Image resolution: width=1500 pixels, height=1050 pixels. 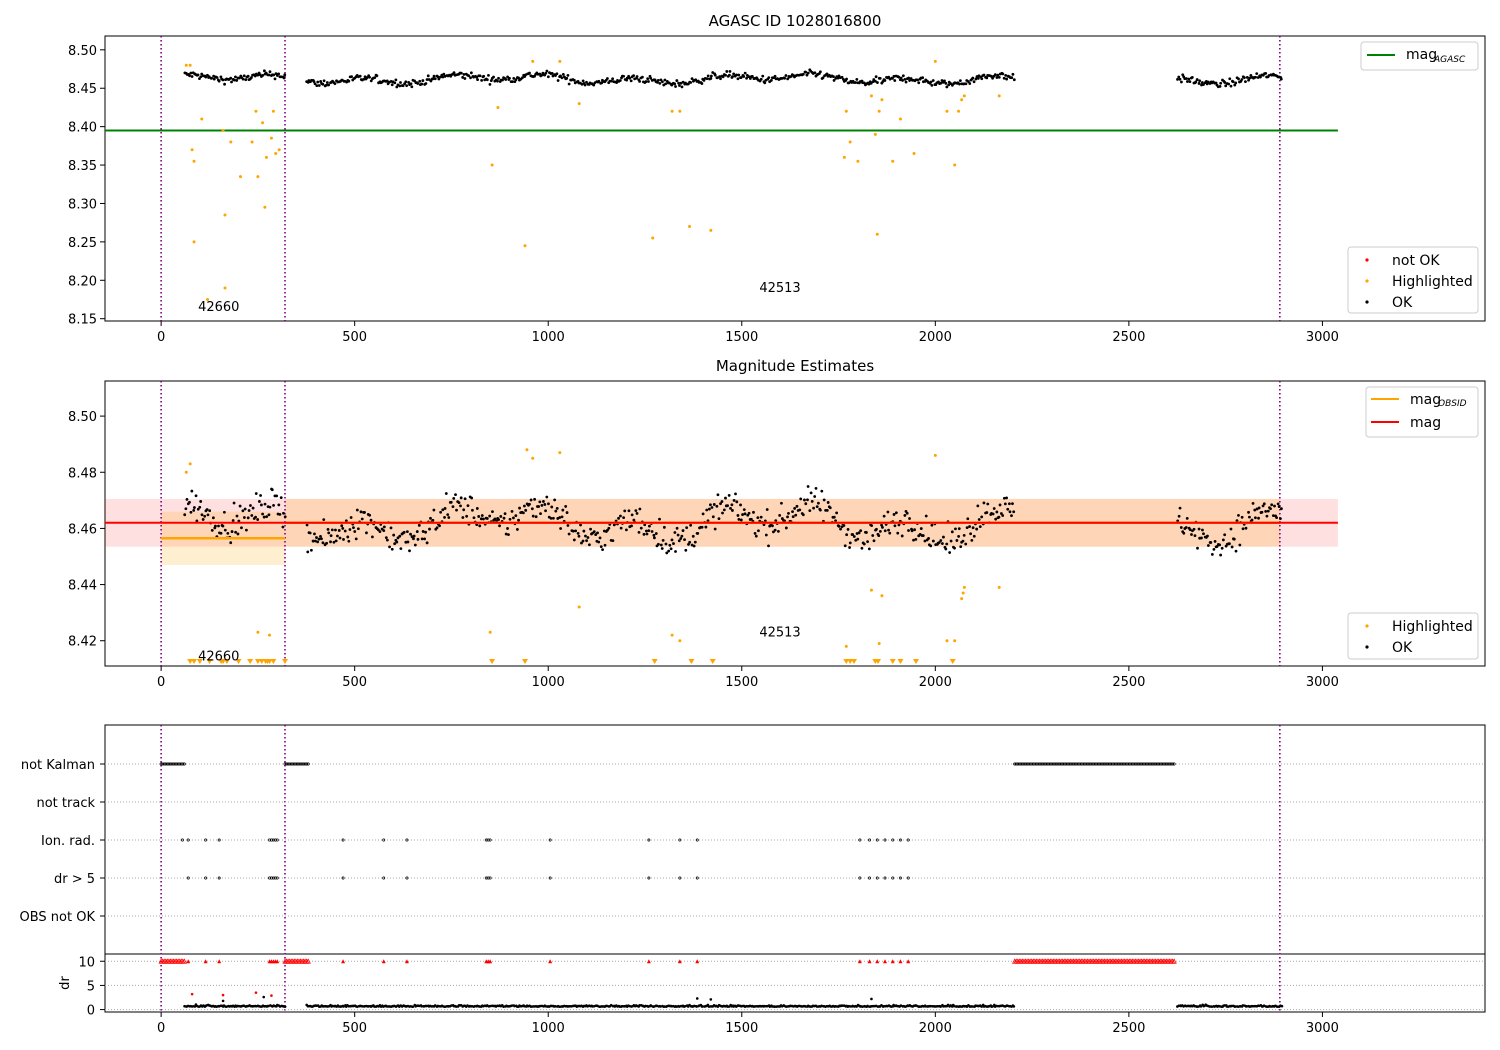 I want to click on dr-point, so click(x=223, y=995).